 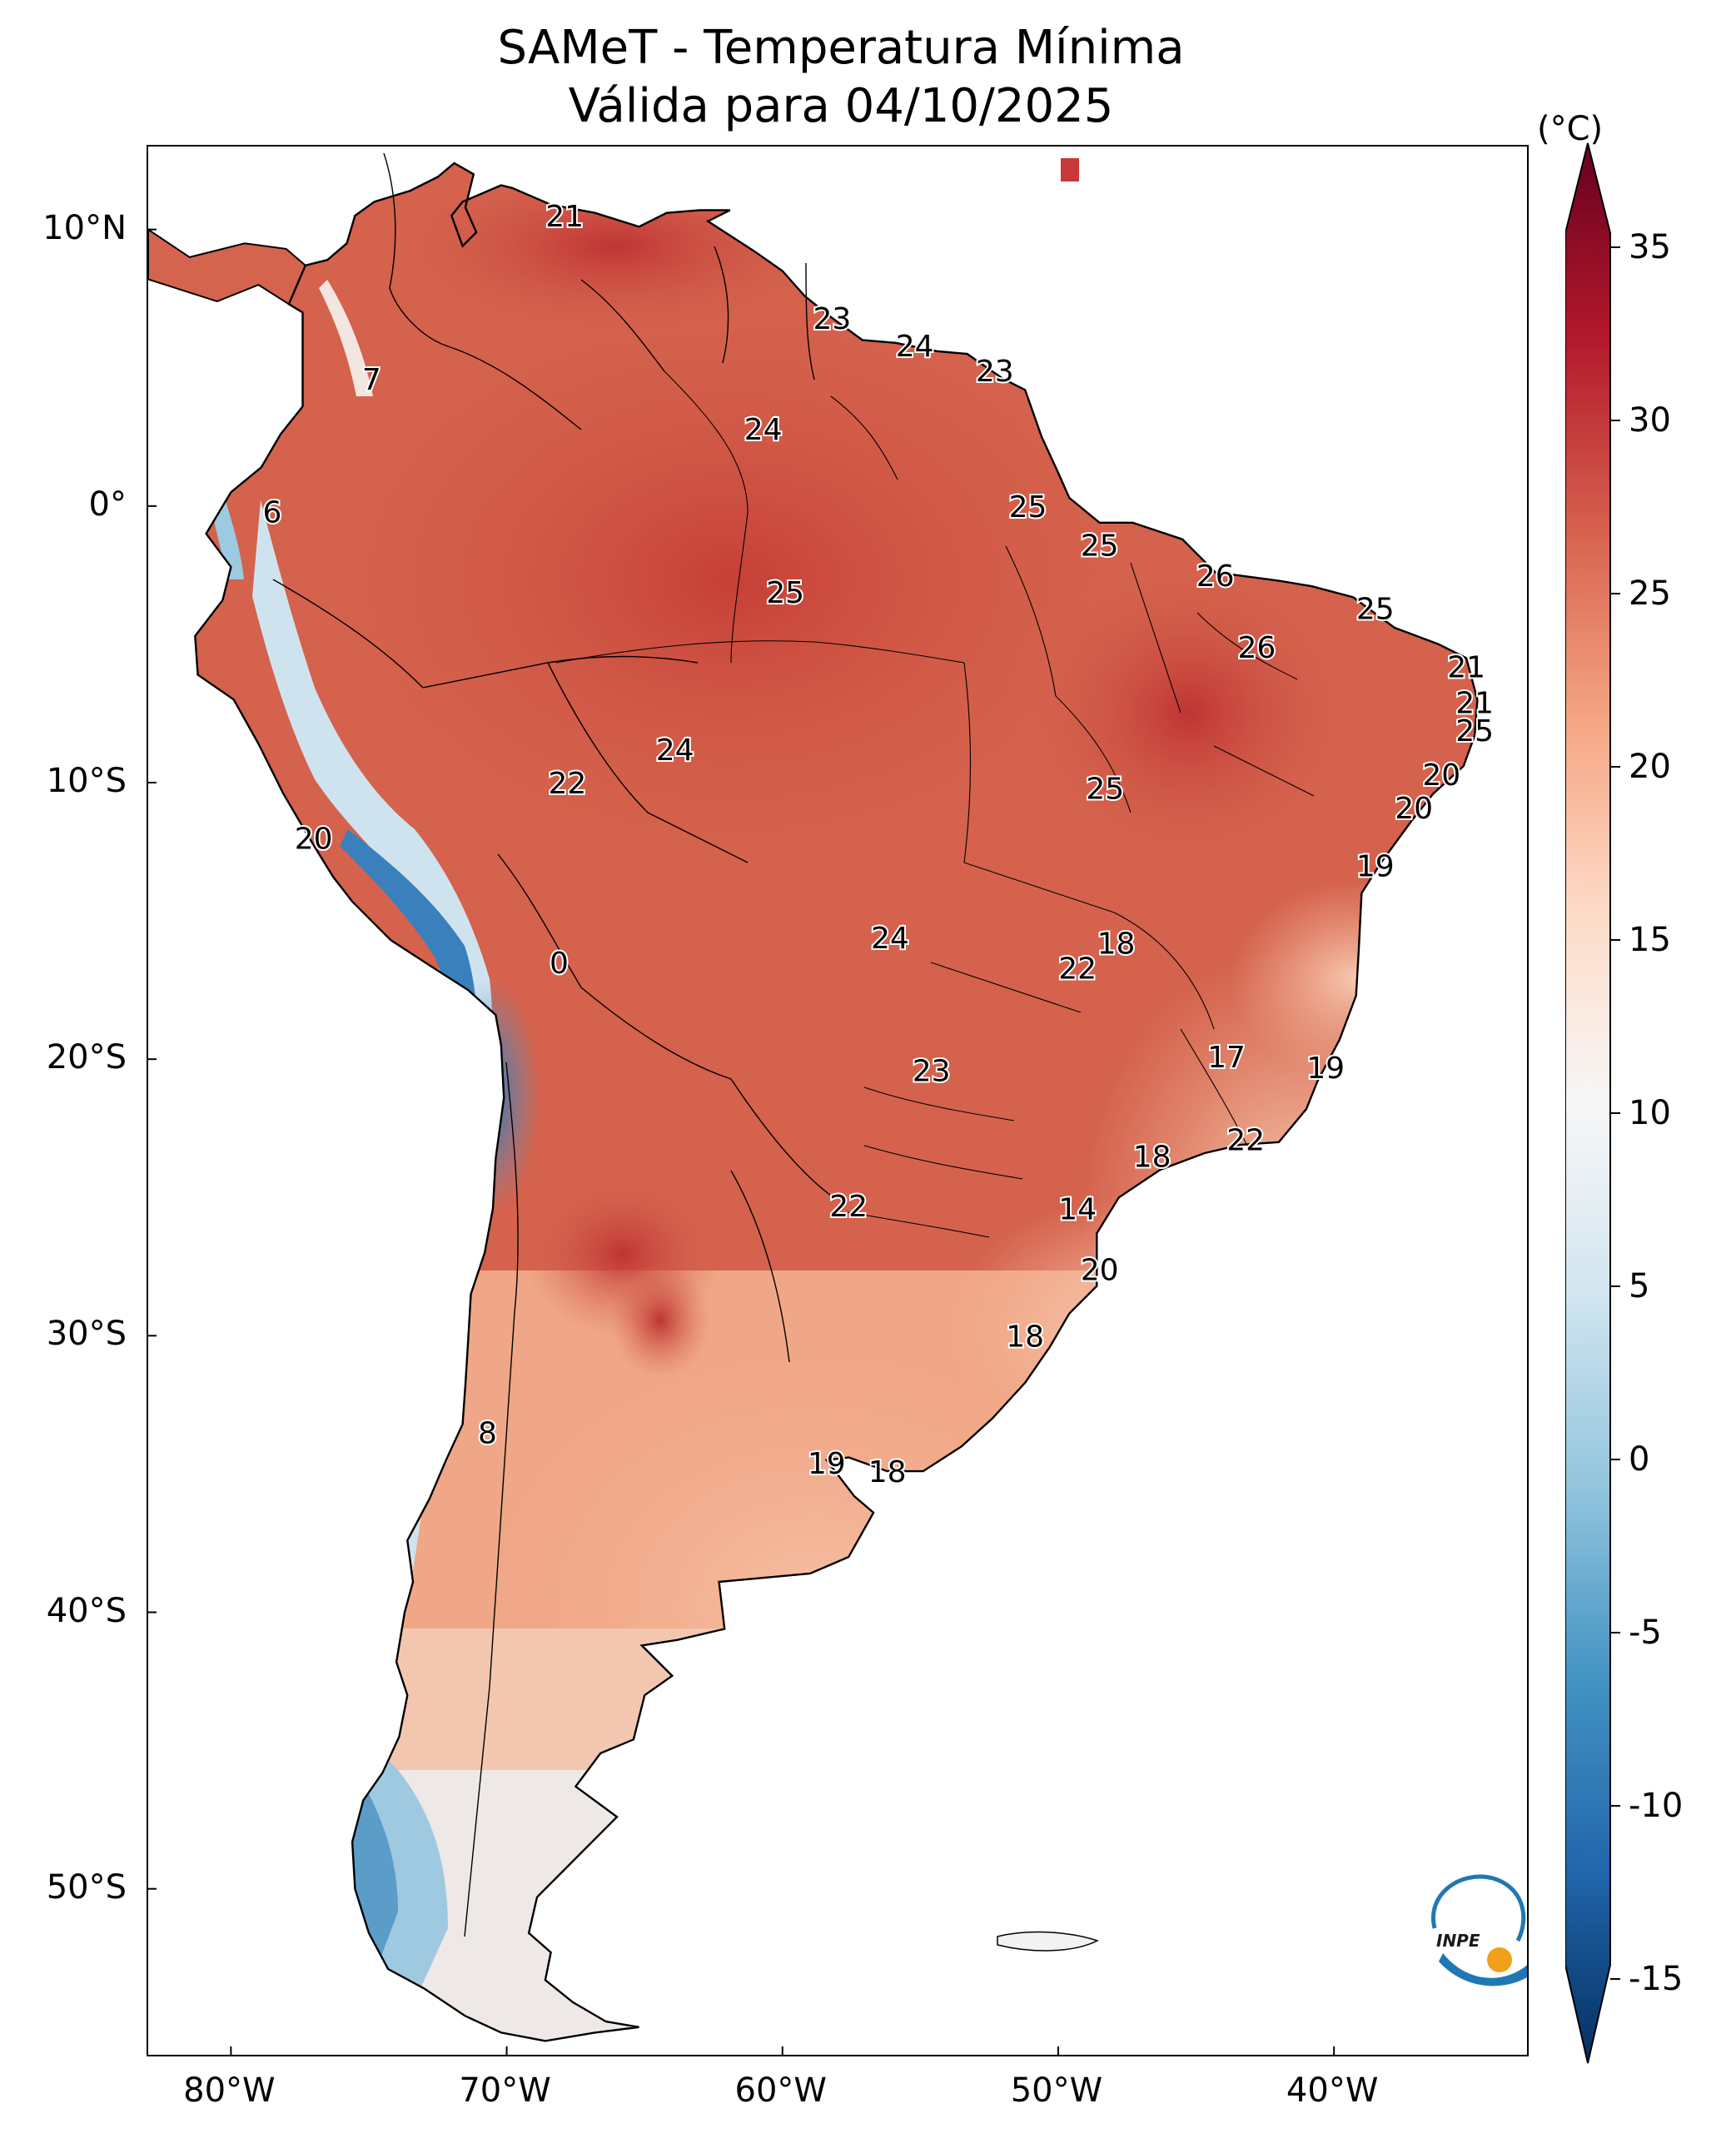 What do you see at coordinates (505, 2090) in the screenshot?
I see `lon-tick-label: 70°W` at bounding box center [505, 2090].